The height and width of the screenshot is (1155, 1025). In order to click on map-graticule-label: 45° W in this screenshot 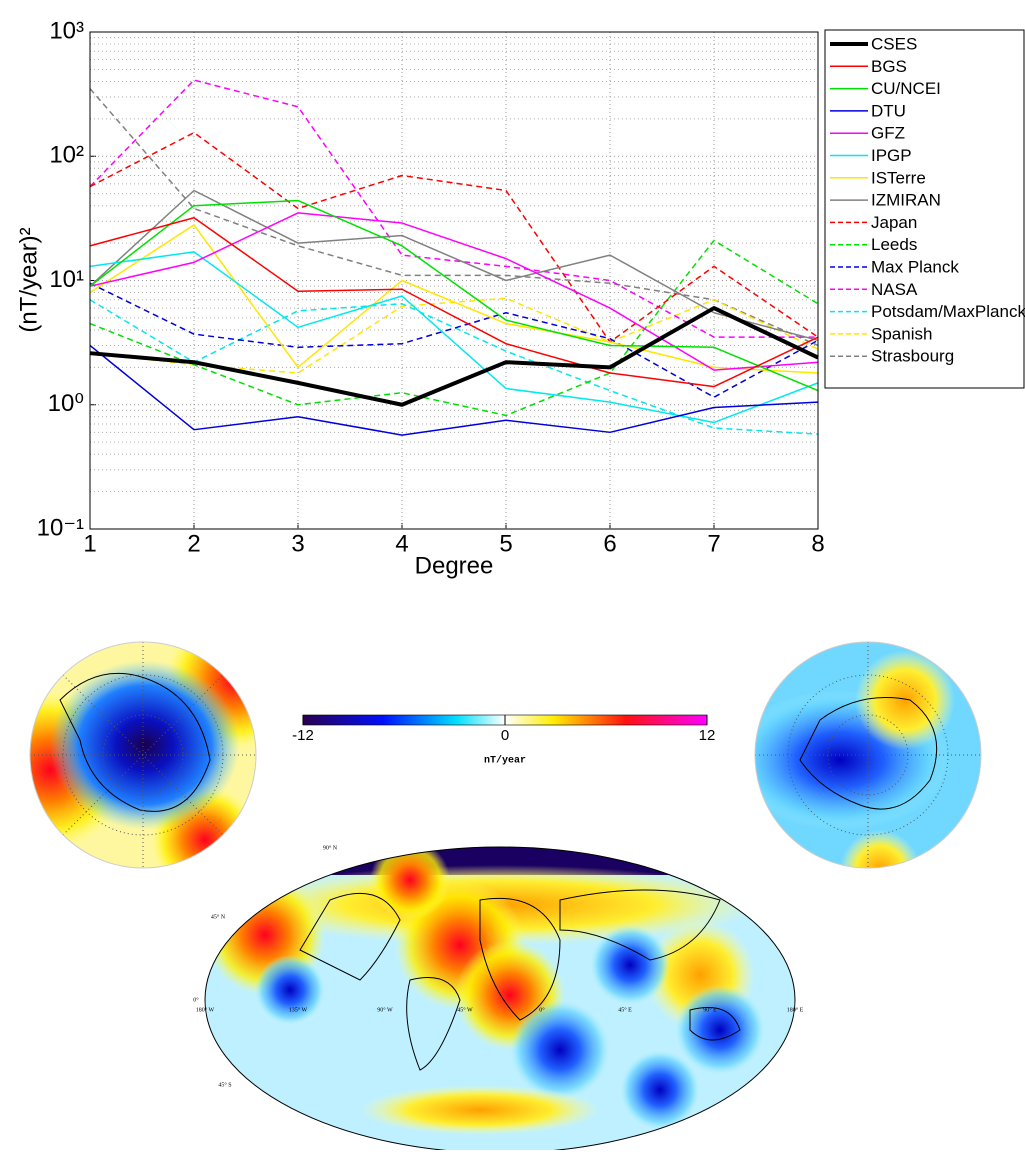, I will do `click(465, 1009)`.